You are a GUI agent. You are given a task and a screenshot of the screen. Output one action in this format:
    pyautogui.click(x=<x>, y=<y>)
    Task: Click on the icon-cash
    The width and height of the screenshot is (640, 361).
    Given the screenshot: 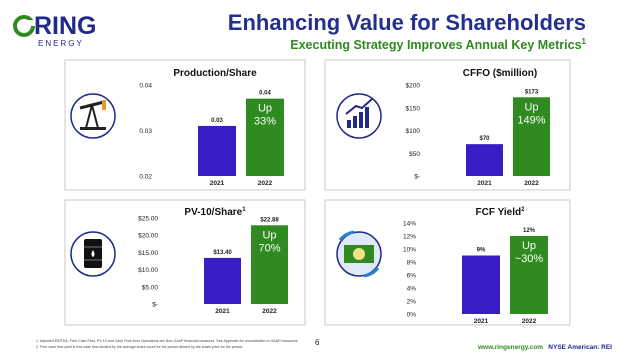 What is the action you would take?
    pyautogui.click(x=359, y=254)
    